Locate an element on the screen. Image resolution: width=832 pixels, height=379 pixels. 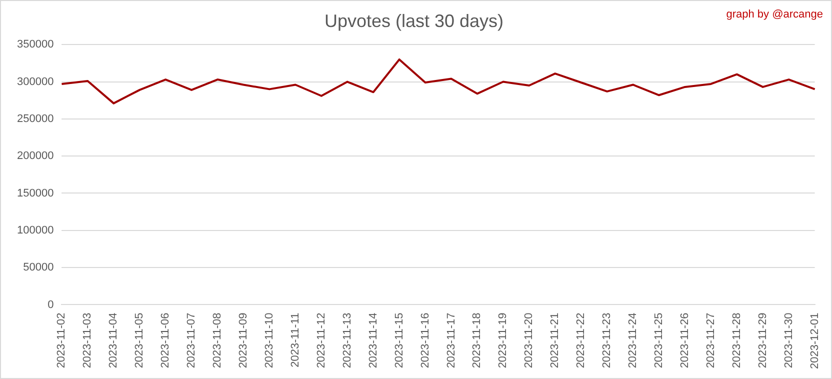
x-tick-label: 2023-11-25 is located at coordinates (659, 340).